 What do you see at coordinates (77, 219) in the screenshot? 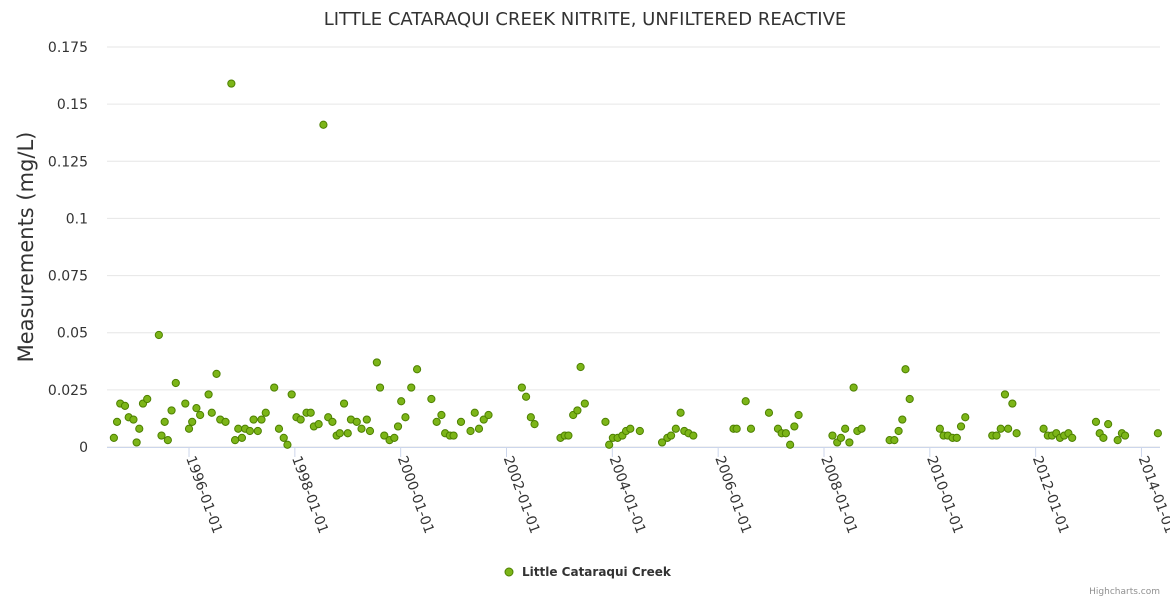
I see `y-tick-label: 0.1` at bounding box center [77, 219].